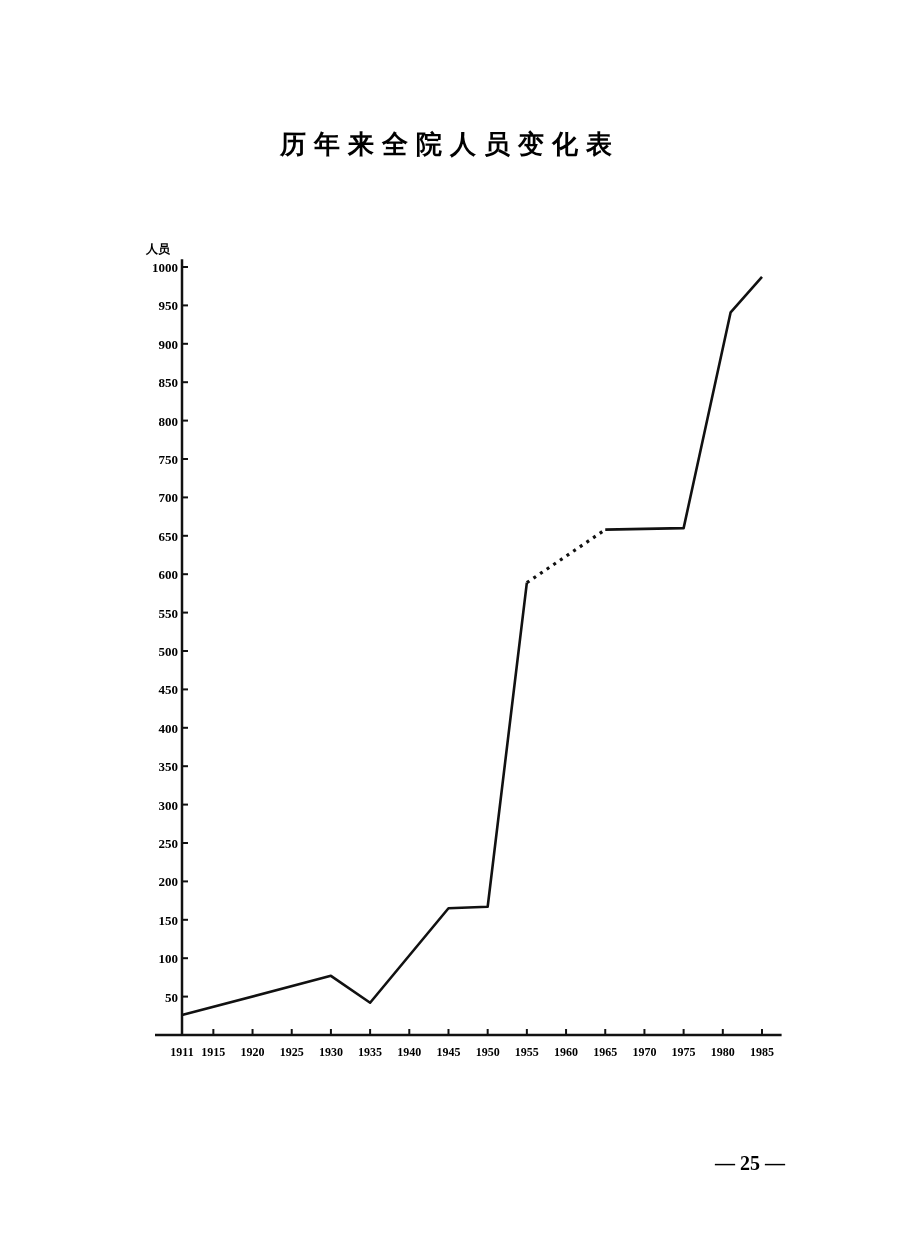  What do you see at coordinates (370, 1052) in the screenshot?
I see `x-tick-label: 1935` at bounding box center [370, 1052].